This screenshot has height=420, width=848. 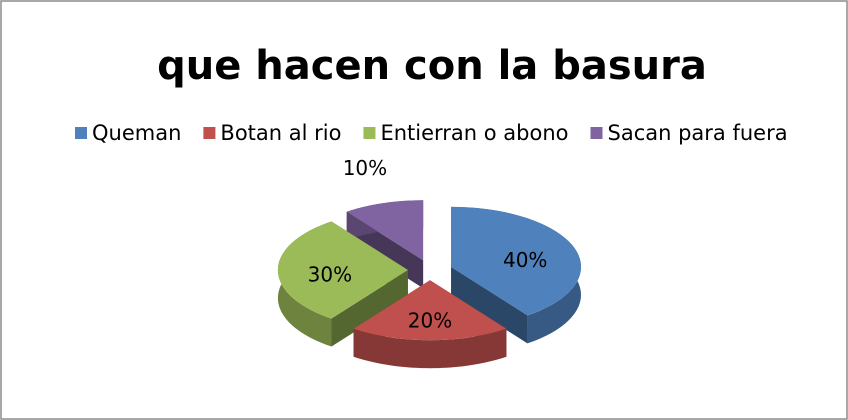 What do you see at coordinates (280, 133) in the screenshot?
I see `legend-label: Botan al rio` at bounding box center [280, 133].